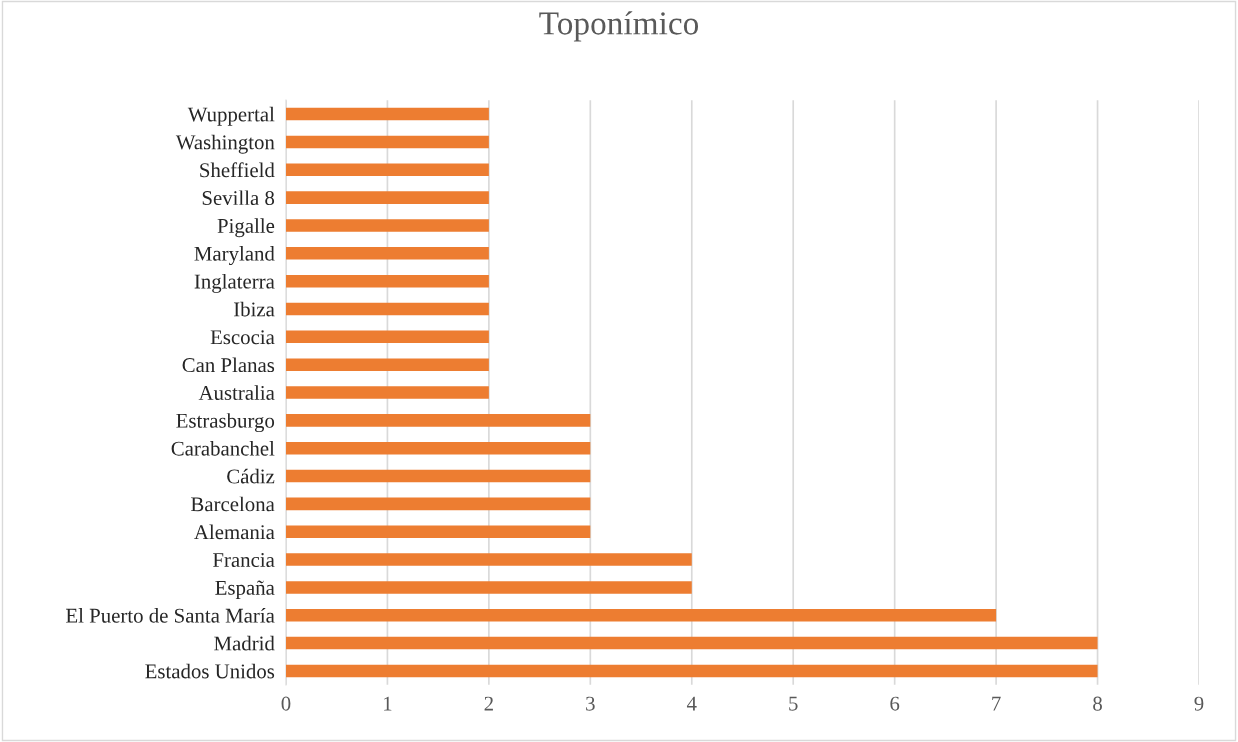  What do you see at coordinates (231, 116) in the screenshot?
I see `y-tick-label: Wuppertal` at bounding box center [231, 116].